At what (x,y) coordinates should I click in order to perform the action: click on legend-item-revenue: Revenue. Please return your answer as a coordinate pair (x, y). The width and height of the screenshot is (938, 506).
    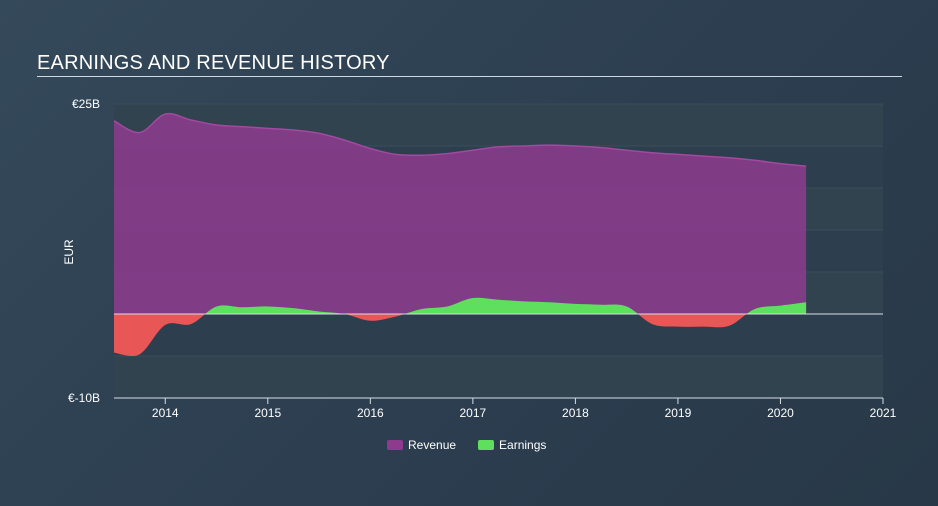
    Looking at the image, I should click on (421, 445).